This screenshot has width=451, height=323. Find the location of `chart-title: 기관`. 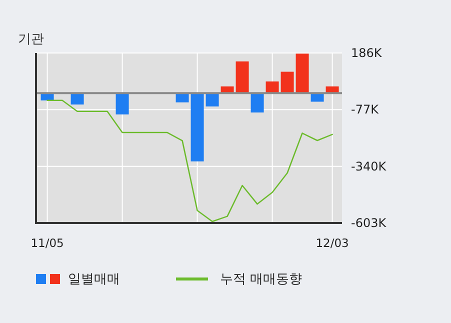

chart-title: 기관 is located at coordinates (31, 39).